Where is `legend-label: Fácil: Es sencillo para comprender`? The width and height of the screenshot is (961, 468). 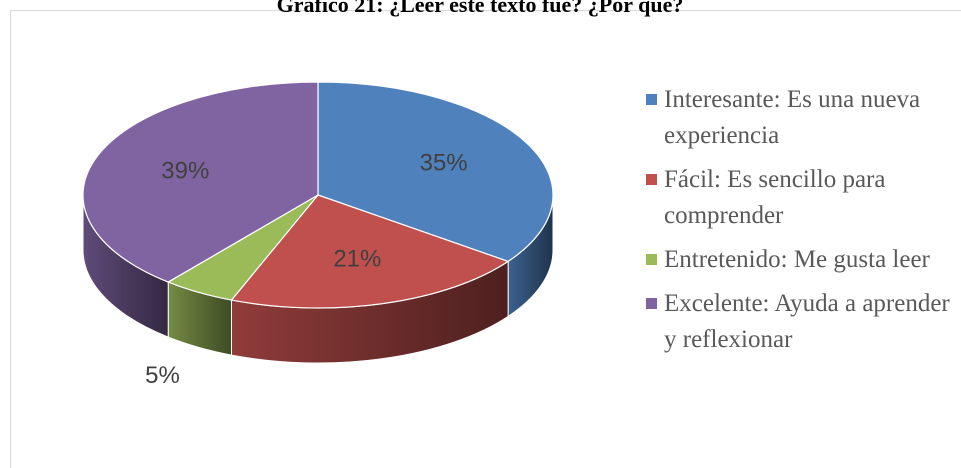 legend-label: Fácil: Es sencillo para comprender is located at coordinates (775, 197).